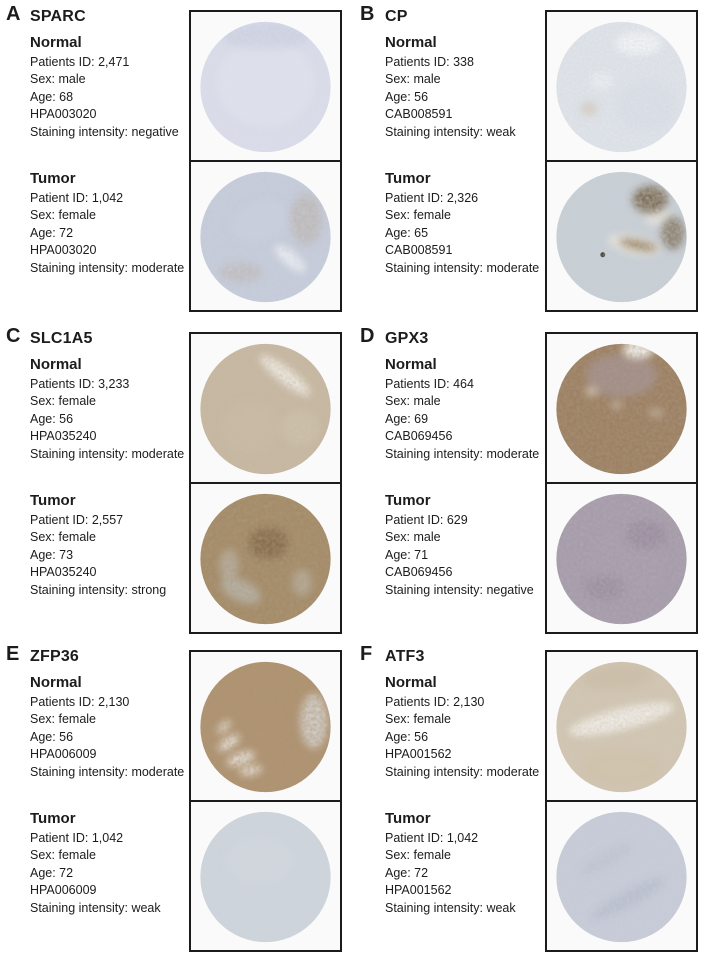 The height and width of the screenshot is (958, 703). Describe the element at coordinates (80, 62) in the screenshot. I see `info-line-patient-id: Patients ID: 2,471` at that location.